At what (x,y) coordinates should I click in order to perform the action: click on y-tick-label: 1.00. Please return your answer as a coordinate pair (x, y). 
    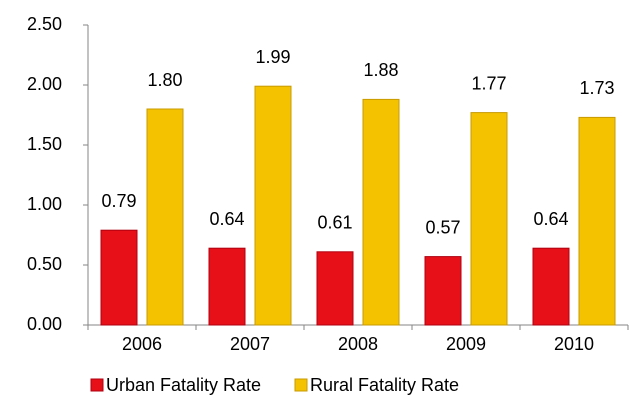
    Looking at the image, I should click on (44, 204).